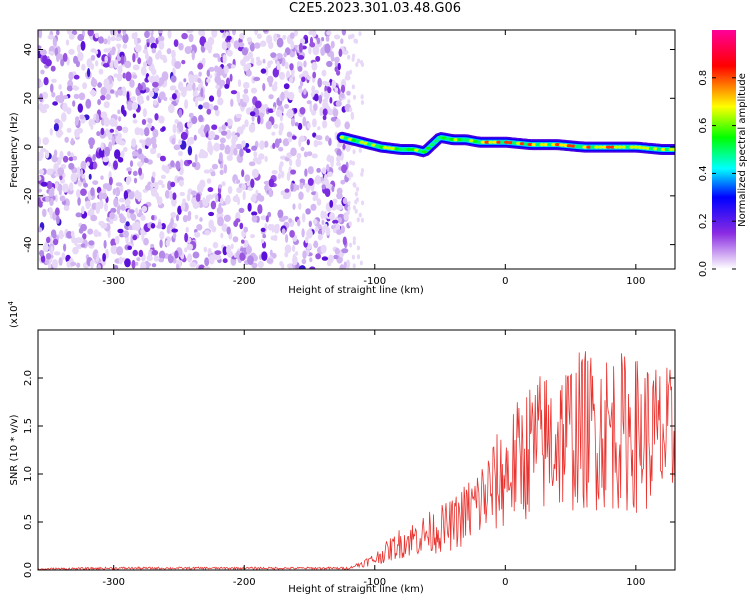  Describe the element at coordinates (724, 149) in the screenshot. I see `colorbar` at that location.